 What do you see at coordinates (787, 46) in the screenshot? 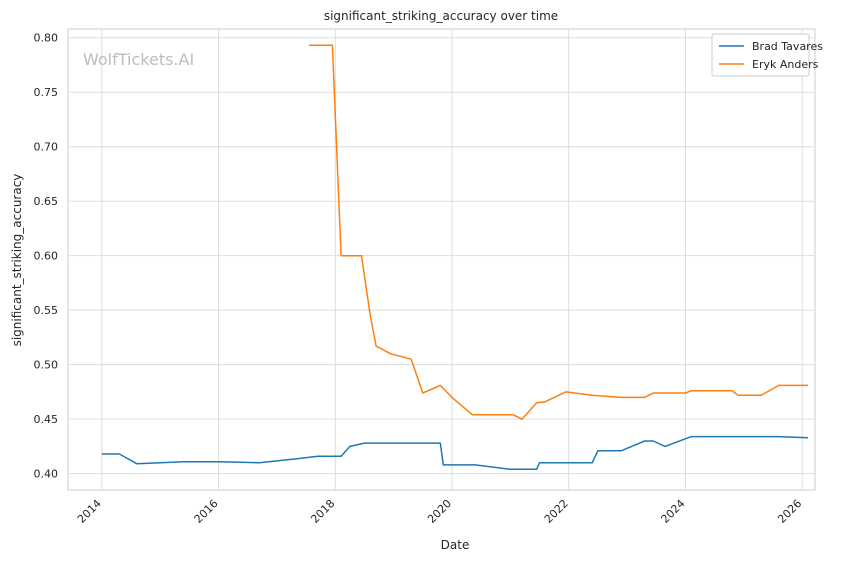
I see `legend-label-brad-tavares: Brad Tavares` at bounding box center [787, 46].